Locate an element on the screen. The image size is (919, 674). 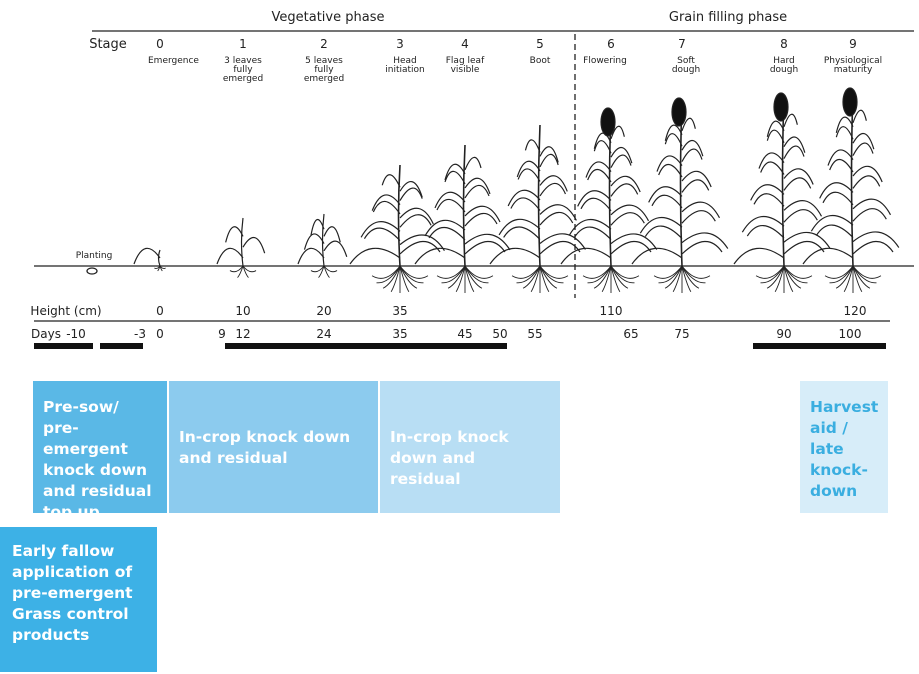
stage-number: 2 is located at coordinates (324, 44).